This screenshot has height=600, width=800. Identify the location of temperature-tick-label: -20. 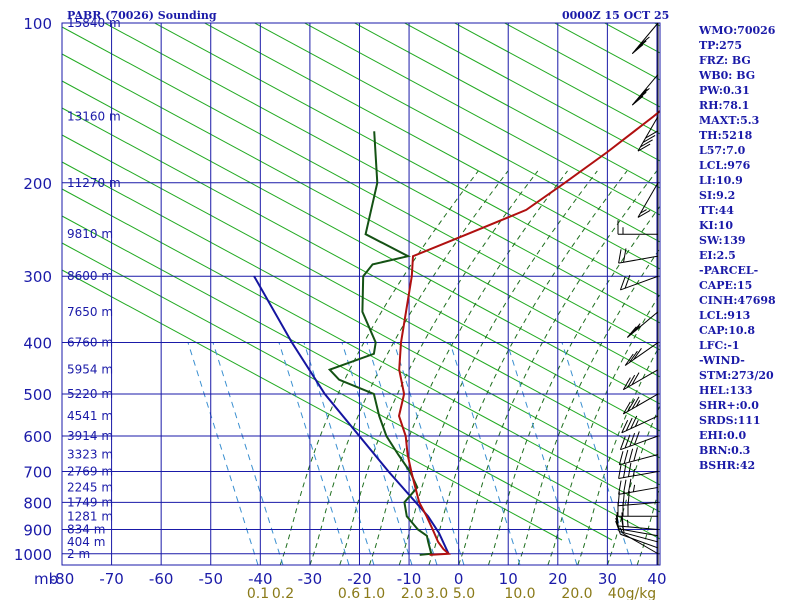
(359, 579).